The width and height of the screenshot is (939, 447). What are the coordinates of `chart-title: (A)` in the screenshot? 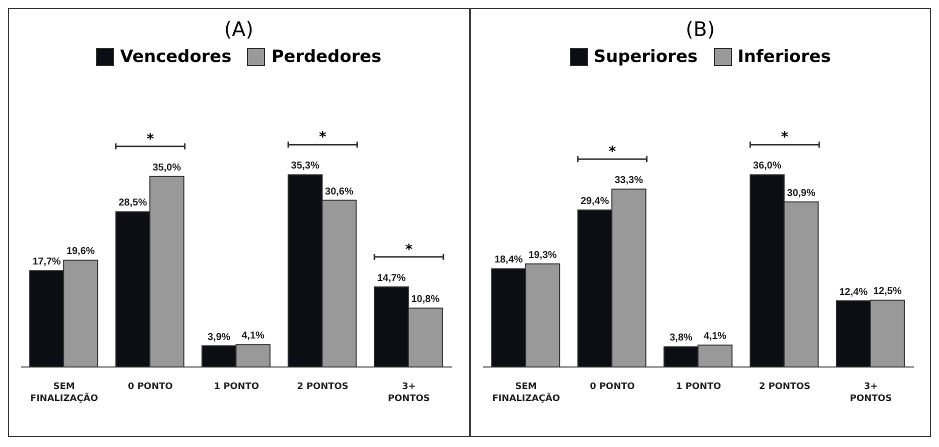 It's located at (238, 29).